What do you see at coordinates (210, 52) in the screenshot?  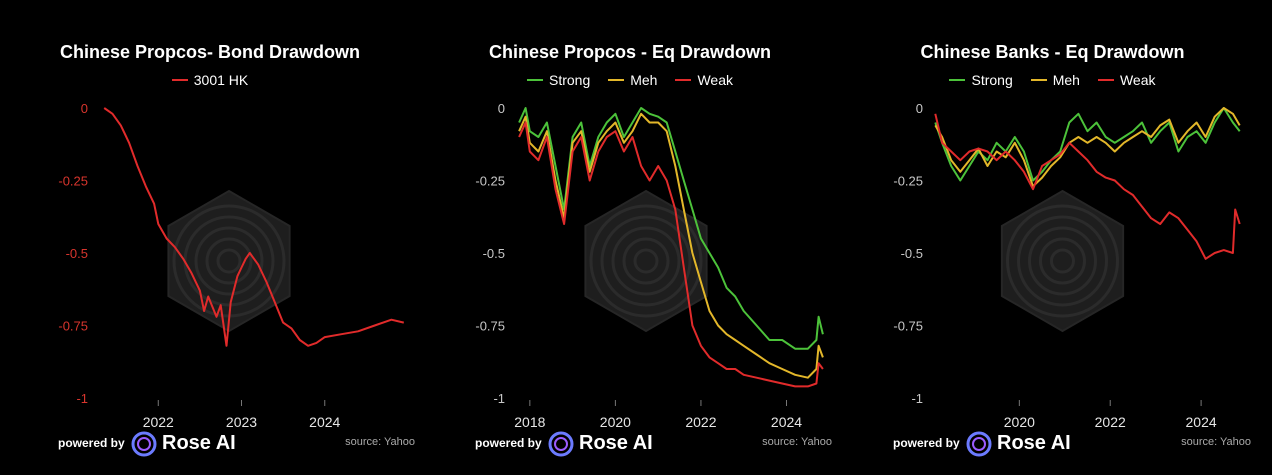 I see `chart-title: Chinese Propcos- Bond Drawdown` at bounding box center [210, 52].